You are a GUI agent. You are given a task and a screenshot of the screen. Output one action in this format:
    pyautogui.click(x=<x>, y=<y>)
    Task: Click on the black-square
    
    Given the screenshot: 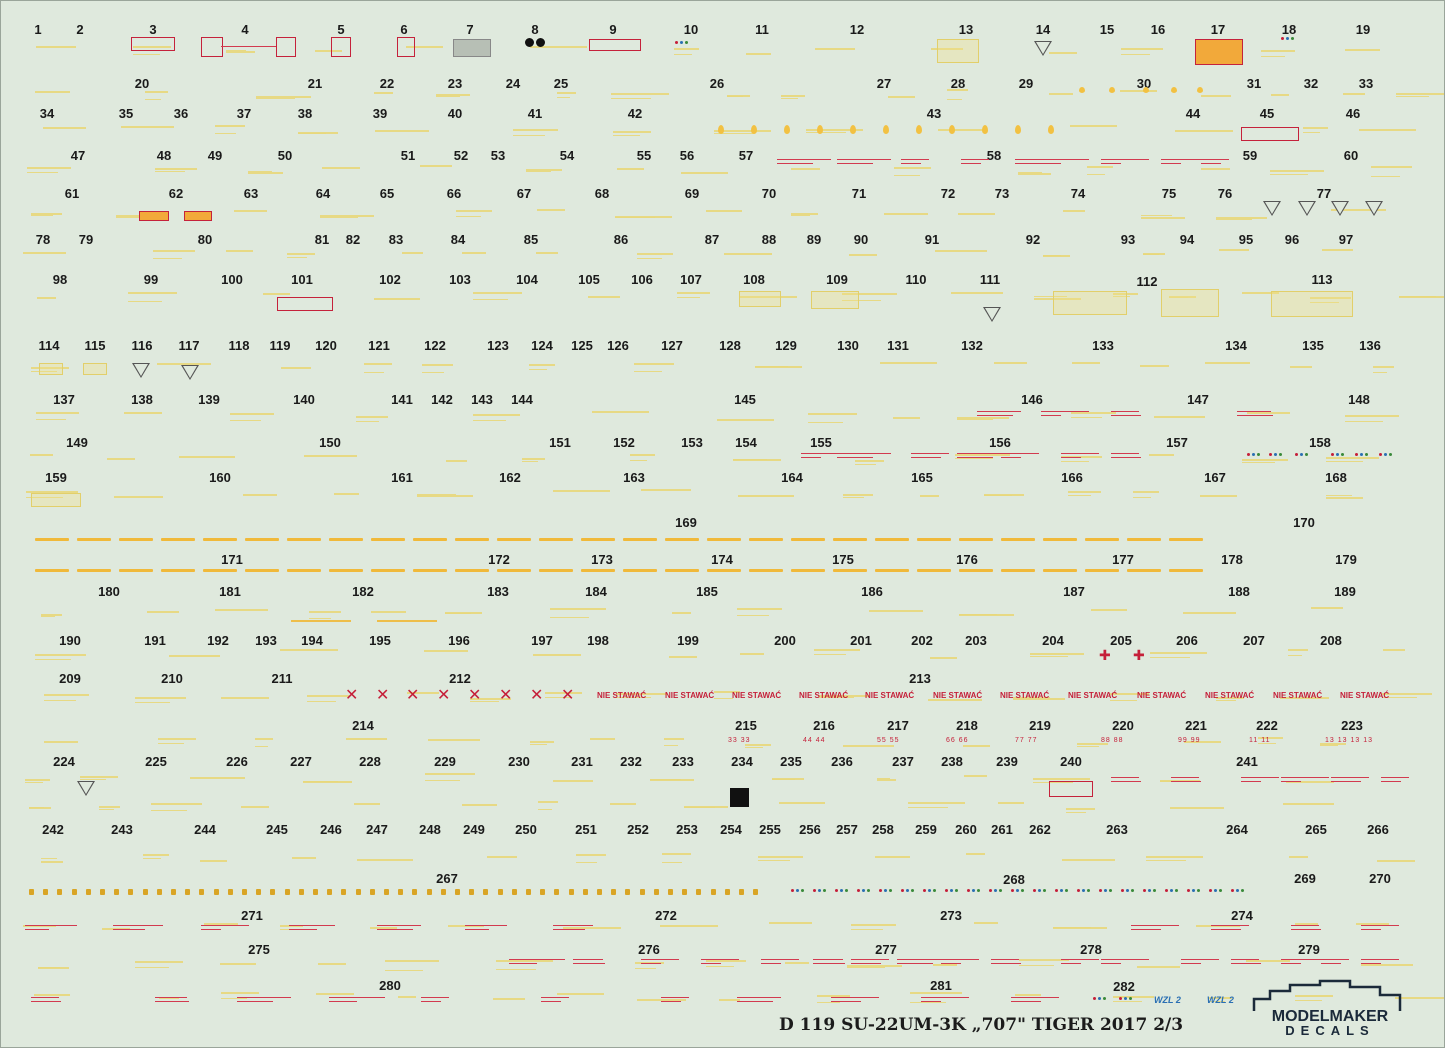 What is the action you would take?
    pyautogui.click(x=739, y=797)
    